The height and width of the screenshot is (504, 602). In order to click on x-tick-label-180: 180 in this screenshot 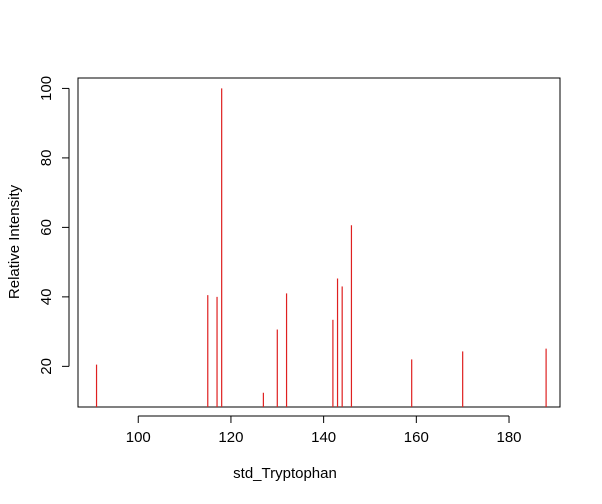, I will do `click(509, 437)`.